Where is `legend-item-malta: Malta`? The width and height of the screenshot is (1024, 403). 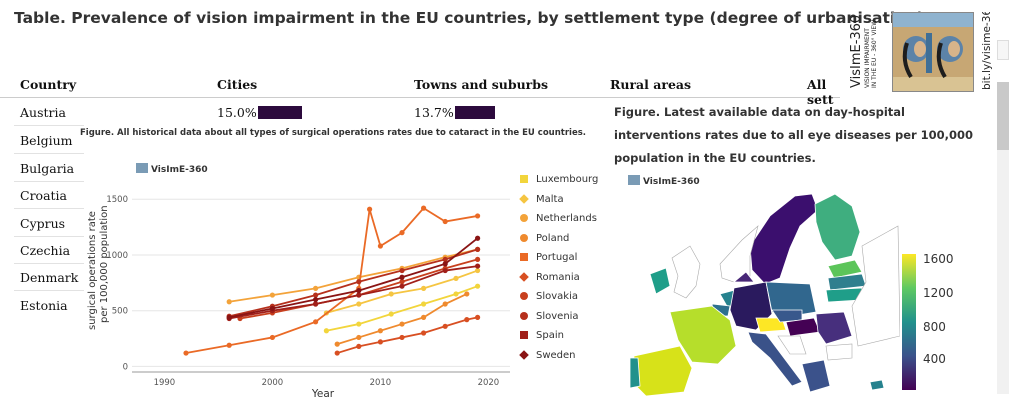 legend-item-malta: Malta is located at coordinates (541, 199).